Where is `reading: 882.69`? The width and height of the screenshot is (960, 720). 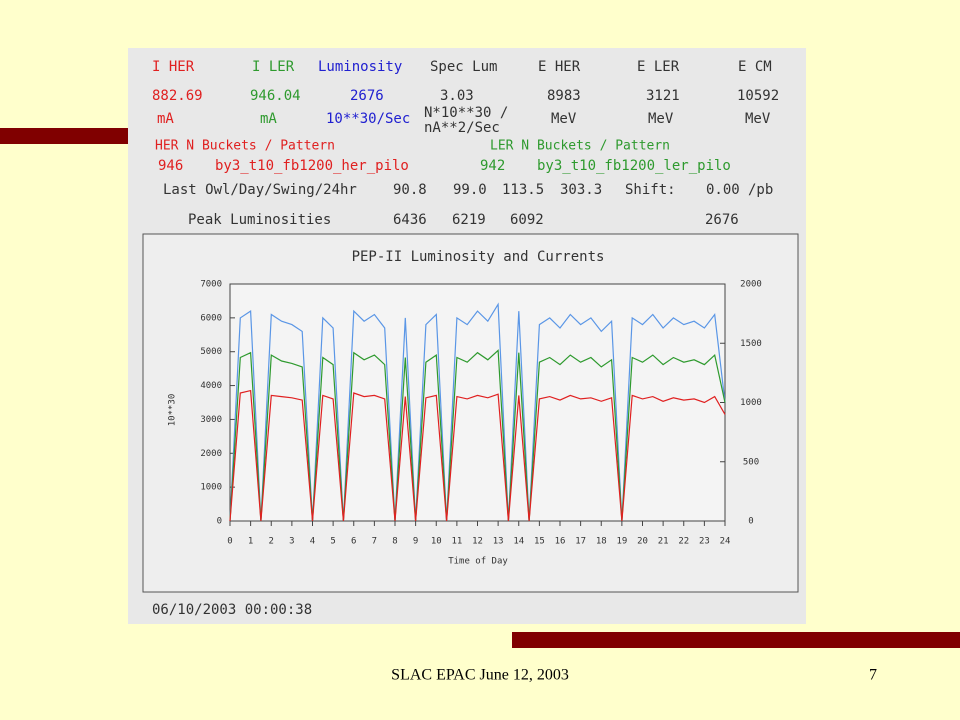
reading: 882.69 is located at coordinates (177, 96).